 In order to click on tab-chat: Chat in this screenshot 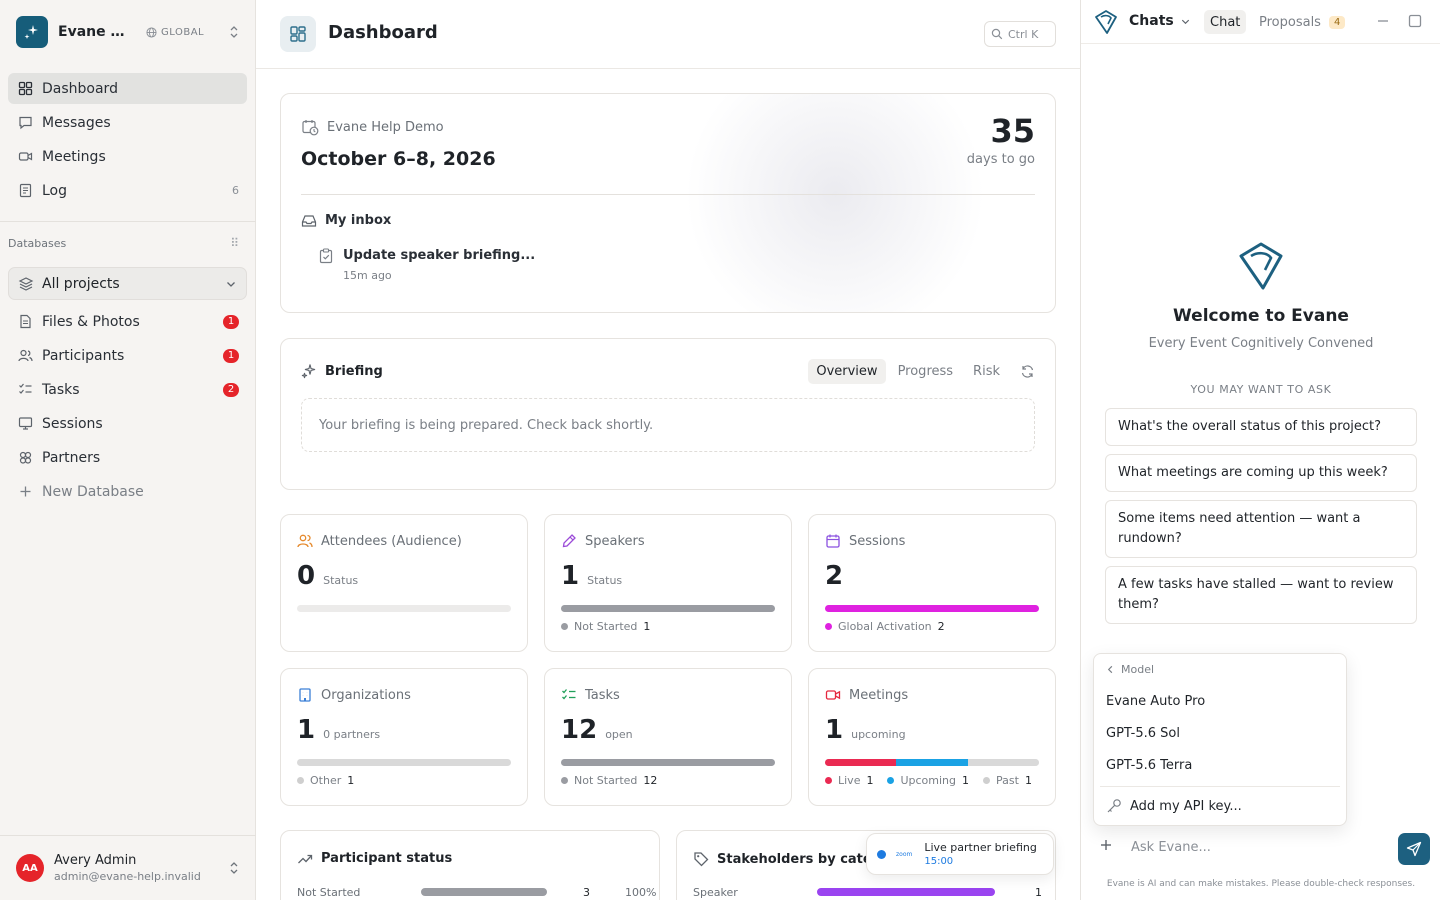, I will do `click(1225, 22)`.